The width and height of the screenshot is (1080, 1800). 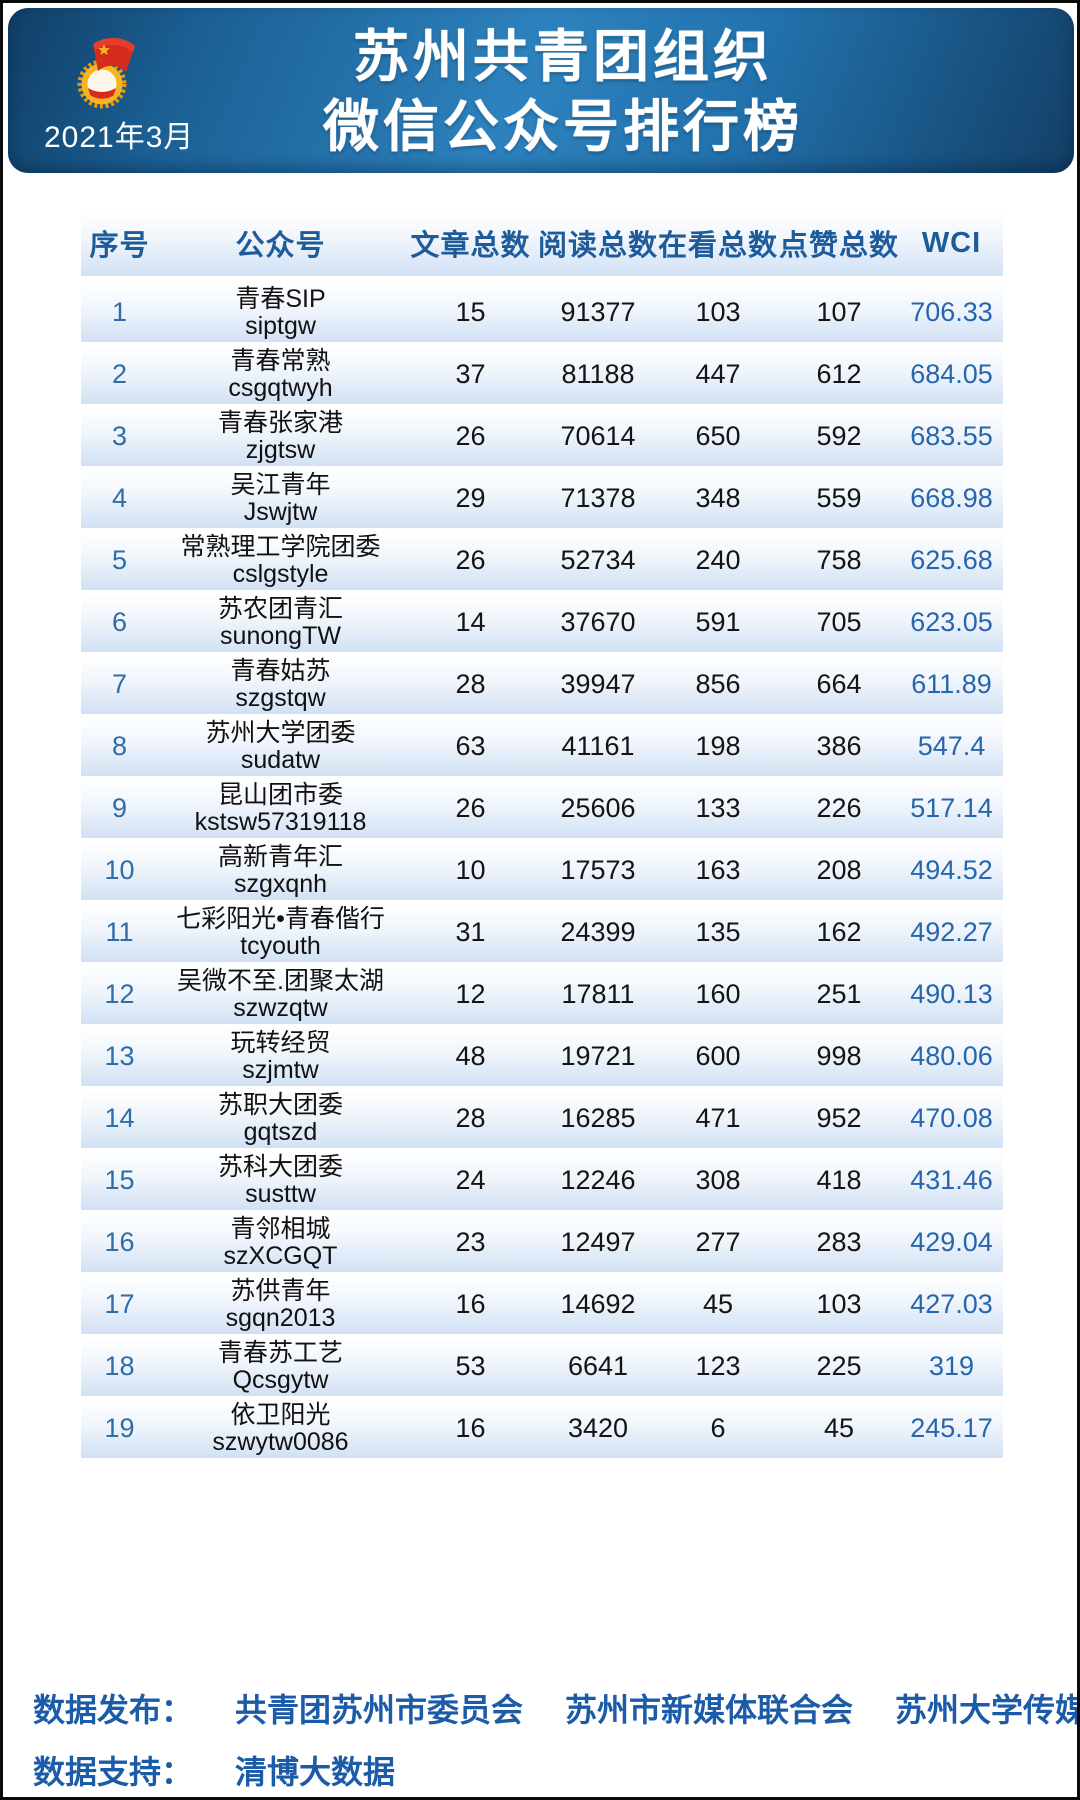 What do you see at coordinates (470, 374) in the screenshot?
I see `articles-cell: 37` at bounding box center [470, 374].